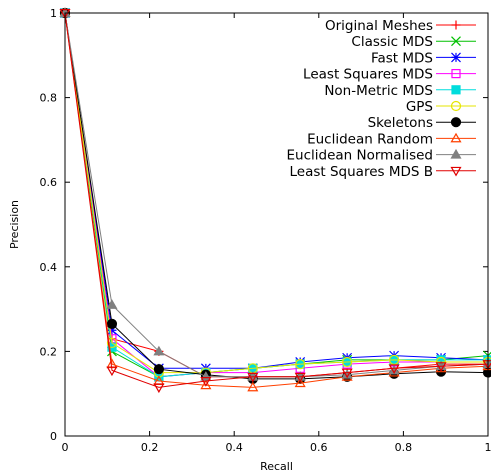 This screenshot has height=475, width=491. Describe the element at coordinates (359, 156) in the screenshot. I see `legend-label: Euclidean Normalised` at that location.